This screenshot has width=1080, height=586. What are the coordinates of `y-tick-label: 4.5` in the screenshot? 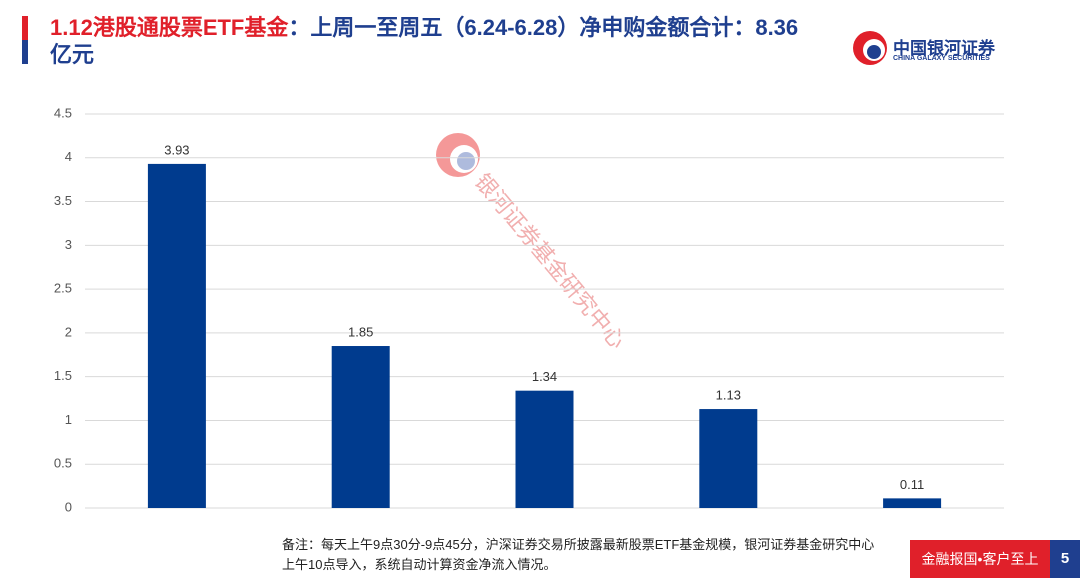 It's located at (63, 112).